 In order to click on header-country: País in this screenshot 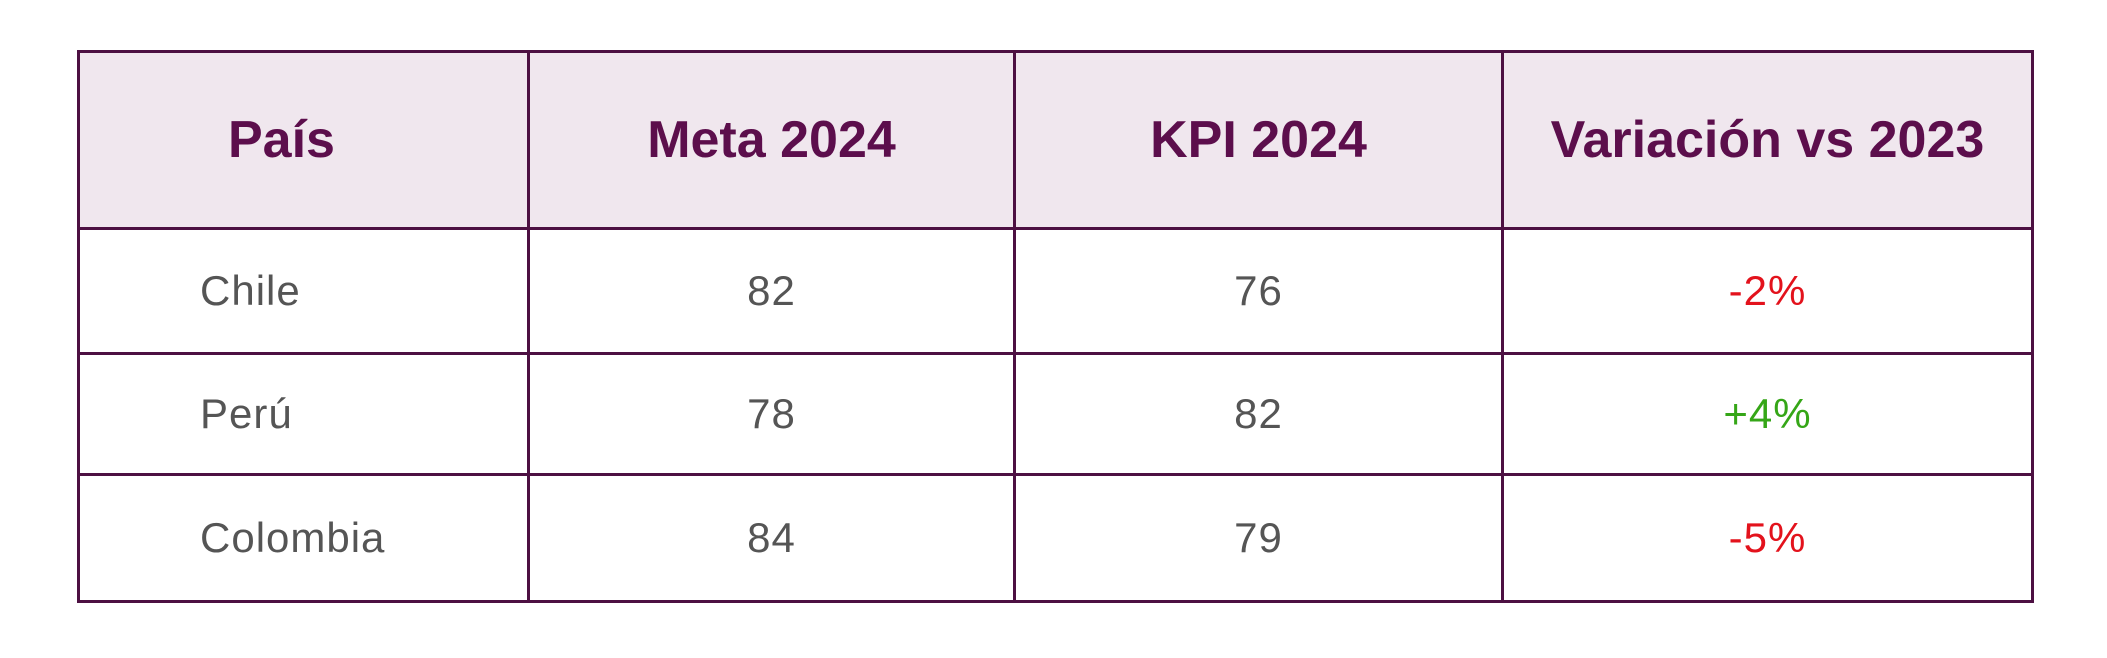, I will do `click(303, 140)`.